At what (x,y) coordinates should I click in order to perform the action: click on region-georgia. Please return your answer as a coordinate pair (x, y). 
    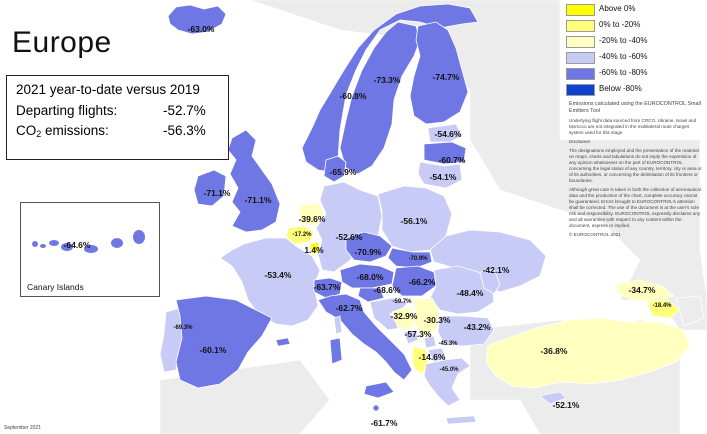
    Looking at the image, I should click on (645, 291).